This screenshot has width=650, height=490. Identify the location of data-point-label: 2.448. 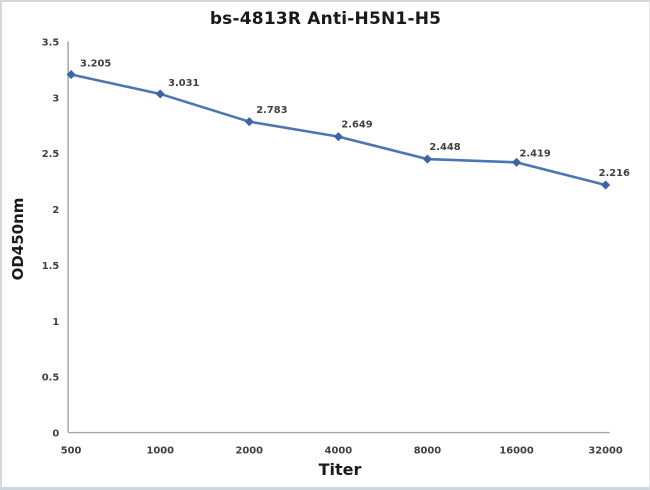
(444, 147).